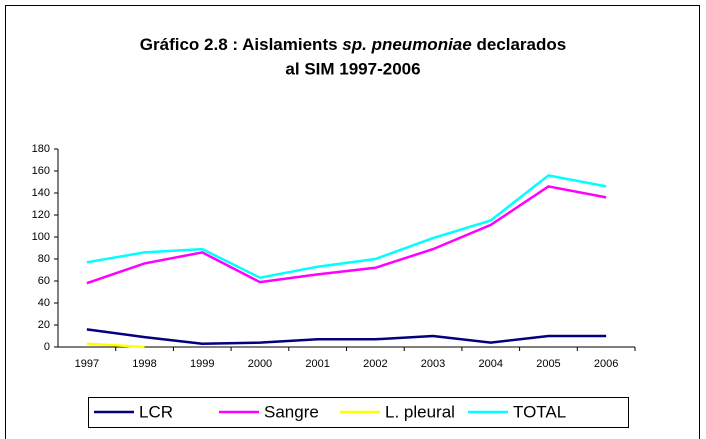 Image resolution: width=706 pixels, height=439 pixels. What do you see at coordinates (41, 193) in the screenshot?
I see `y-tick-label: 140` at bounding box center [41, 193].